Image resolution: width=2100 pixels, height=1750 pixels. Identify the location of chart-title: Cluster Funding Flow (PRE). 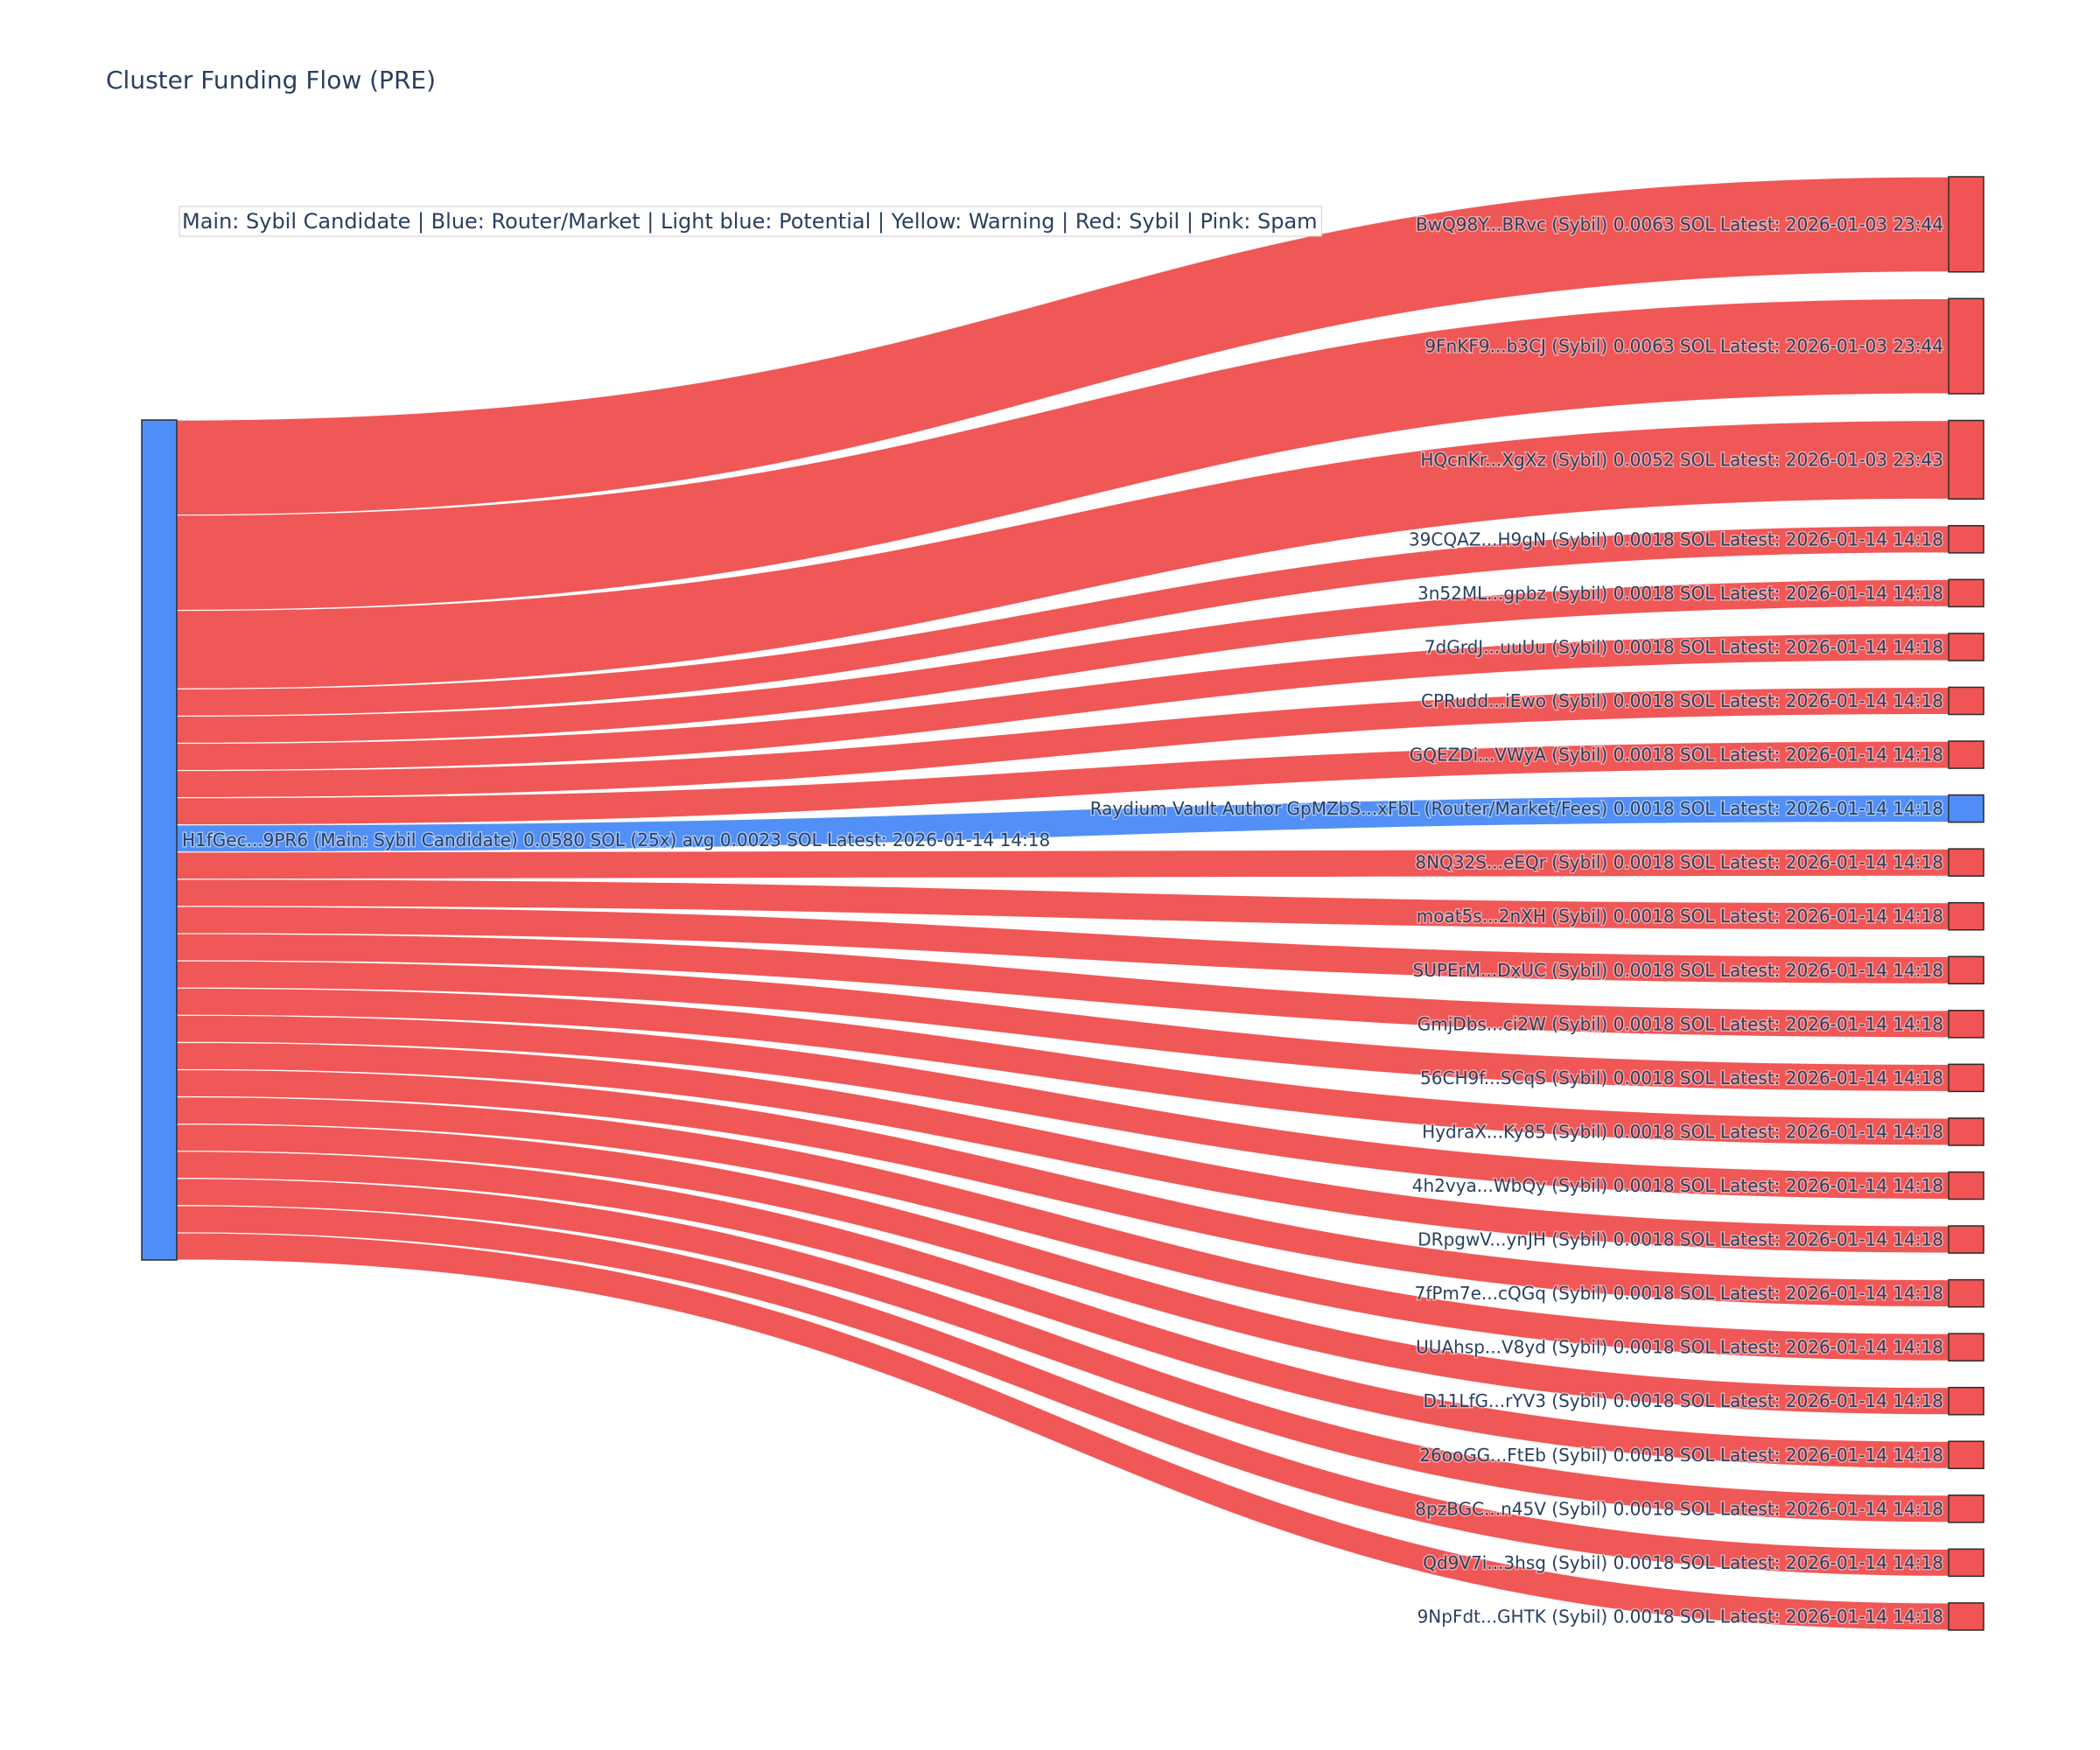
(271, 80).